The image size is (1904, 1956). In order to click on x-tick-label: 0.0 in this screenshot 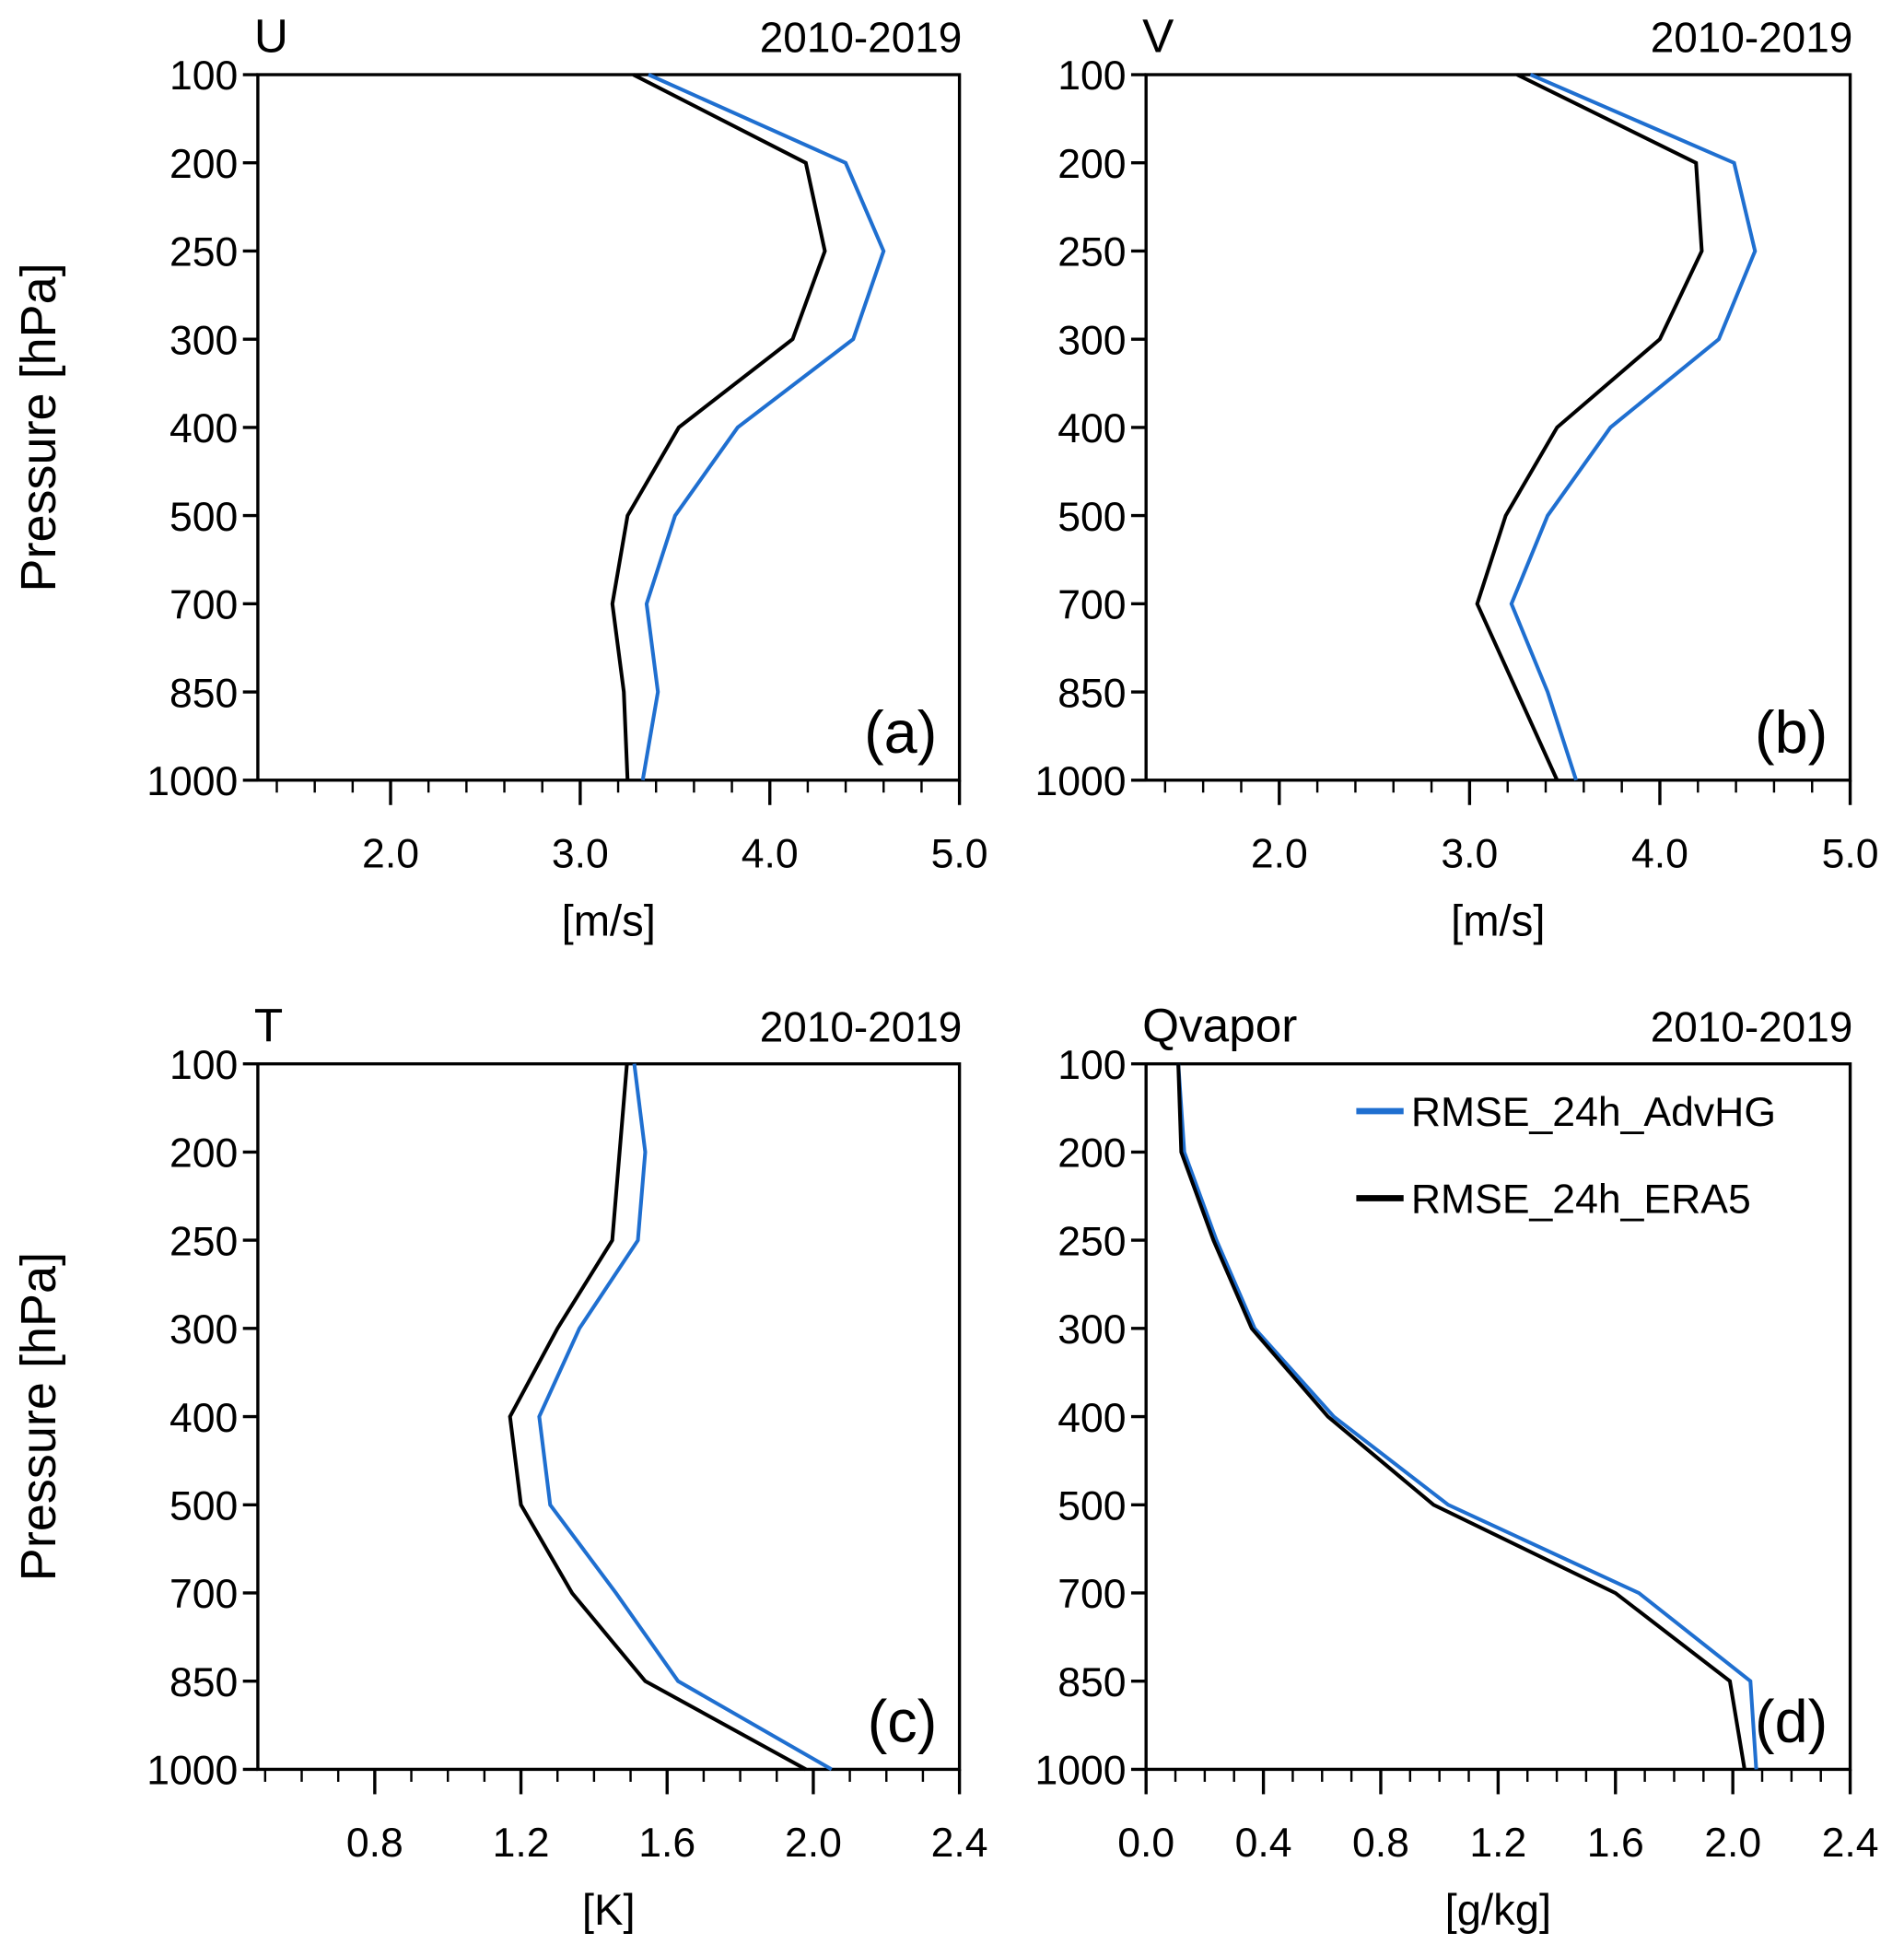, I will do `click(1145, 1843)`.